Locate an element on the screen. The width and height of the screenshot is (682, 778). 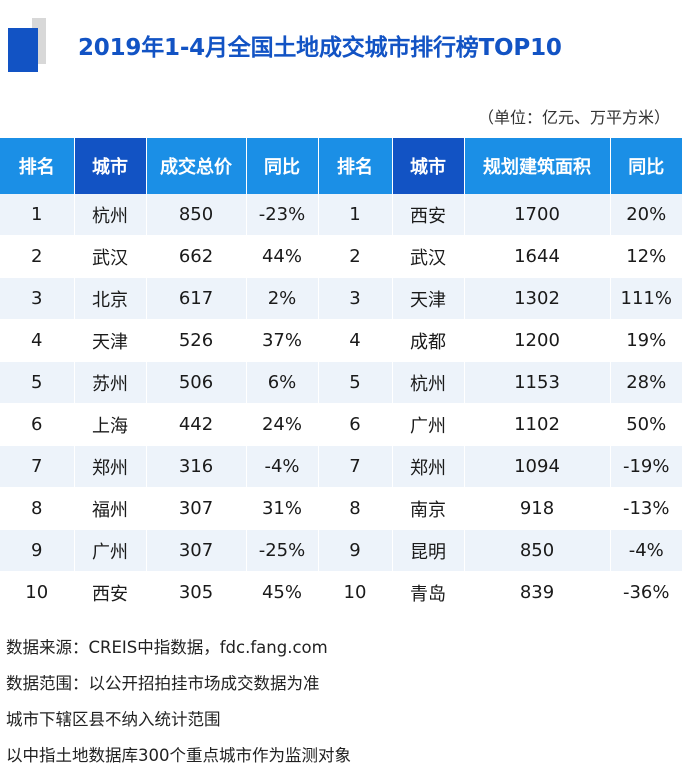
table-cell: 442 is located at coordinates (196, 424).